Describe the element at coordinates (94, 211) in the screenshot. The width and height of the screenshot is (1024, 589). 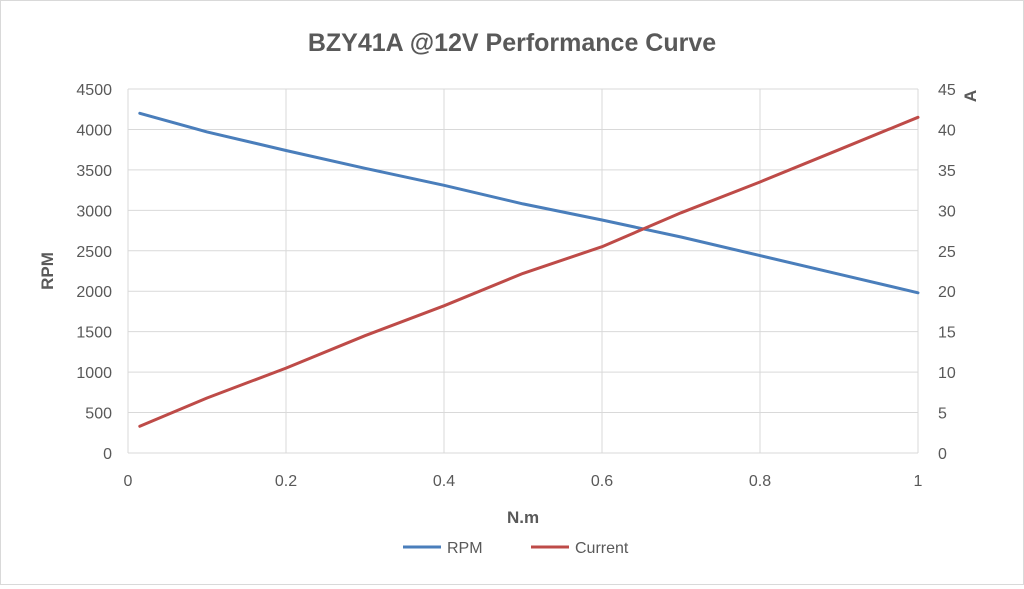
I see `y-tick-label: 3000` at that location.